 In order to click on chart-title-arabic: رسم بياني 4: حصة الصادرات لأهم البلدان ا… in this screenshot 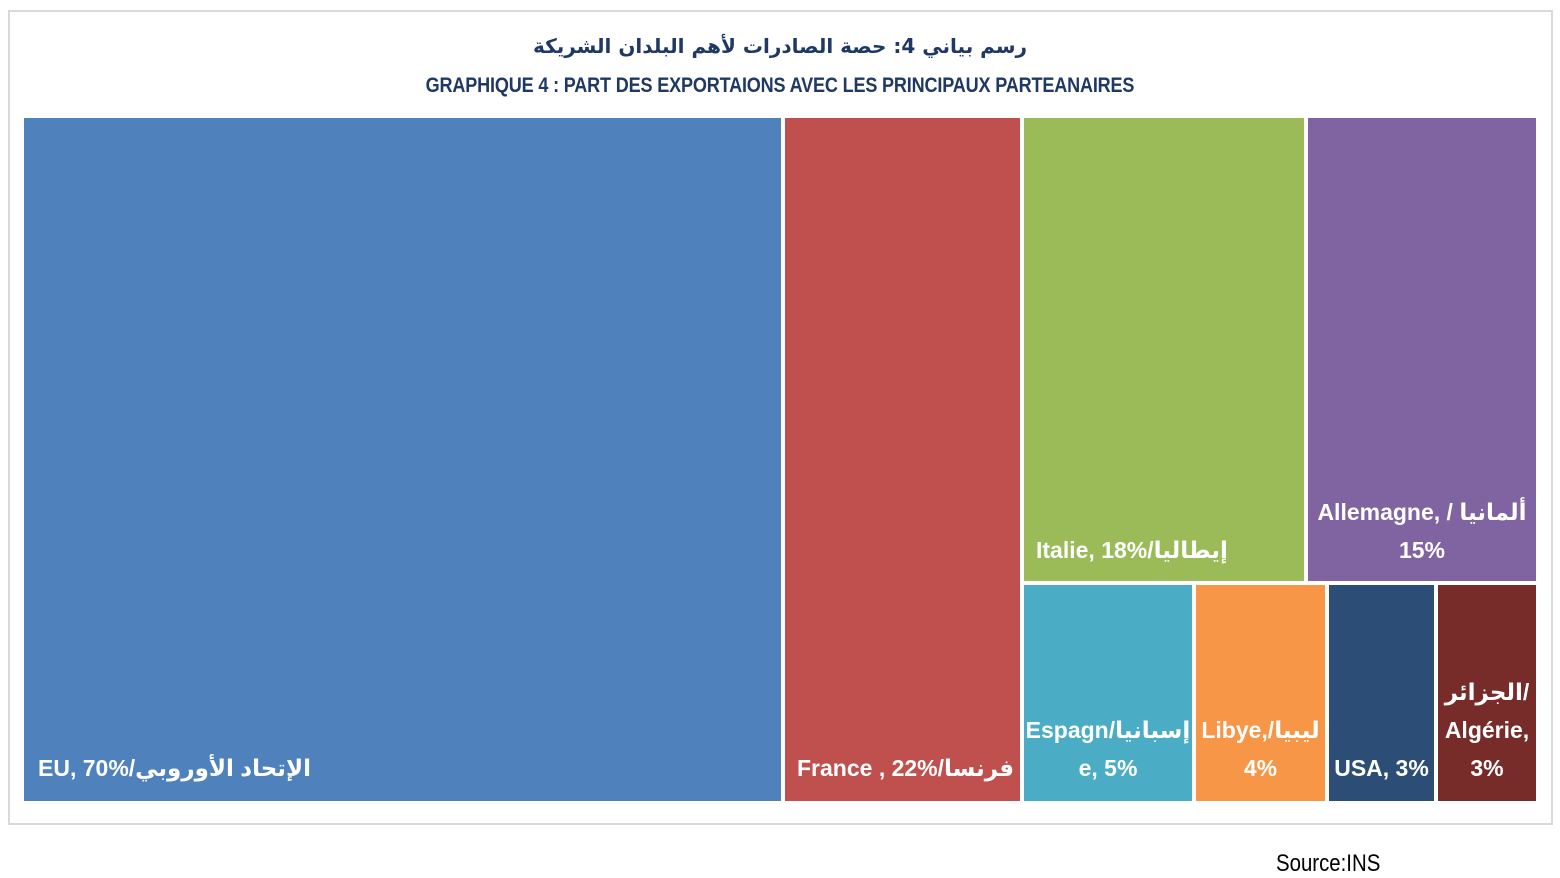, I will do `click(780, 46)`.